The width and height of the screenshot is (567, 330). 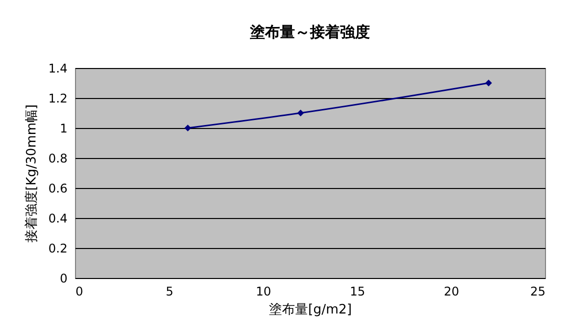 I want to click on x-tick-label: 25, so click(x=538, y=291).